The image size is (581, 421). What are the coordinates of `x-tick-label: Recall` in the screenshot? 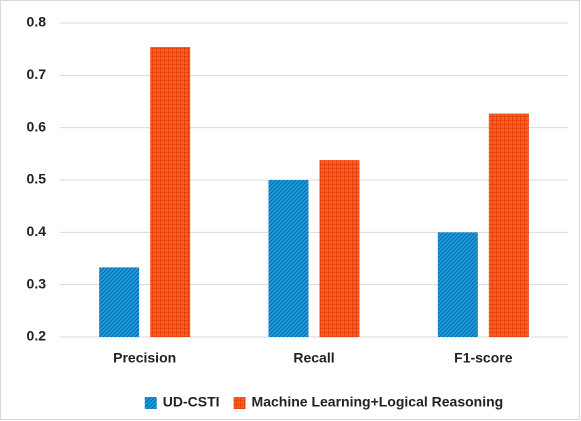 It's located at (313, 358).